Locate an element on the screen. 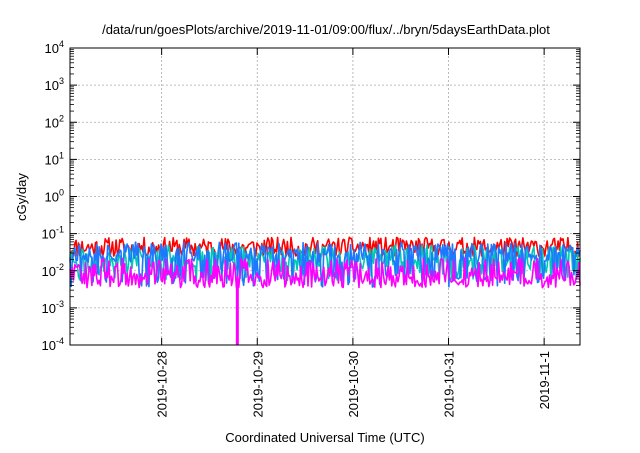  y-tick-label: 10⁻² is located at coordinates (53, 270).